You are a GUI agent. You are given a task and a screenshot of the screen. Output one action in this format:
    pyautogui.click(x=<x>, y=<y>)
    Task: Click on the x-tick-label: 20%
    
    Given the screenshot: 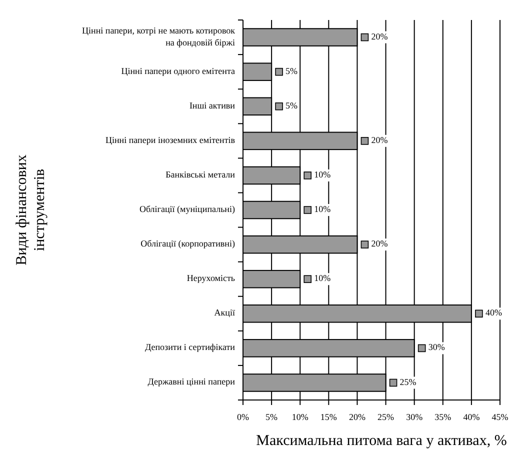 What is the action you would take?
    pyautogui.click(x=357, y=417)
    